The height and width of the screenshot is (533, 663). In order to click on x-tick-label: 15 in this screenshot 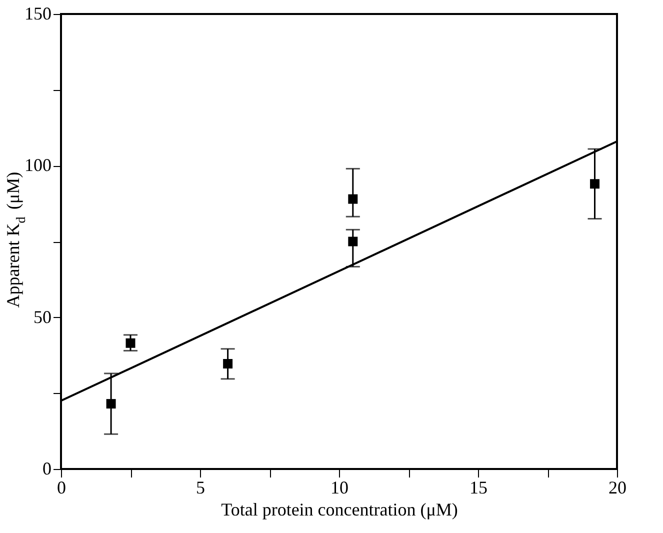, I will do `click(479, 488)`.